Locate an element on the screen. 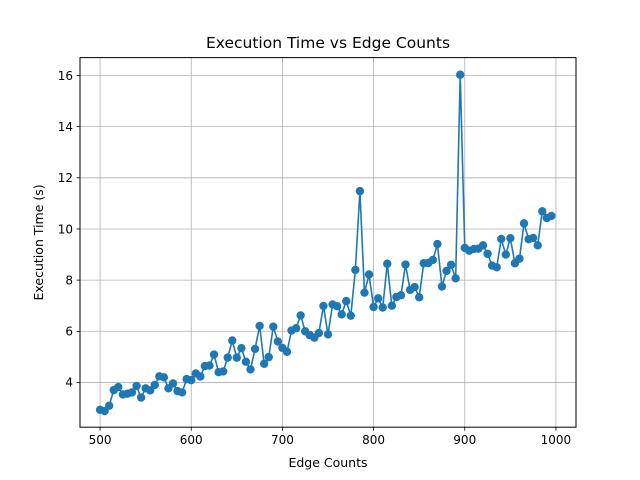 This screenshot has width=640, height=480. y-tick-label: 6 is located at coordinates (69, 332).